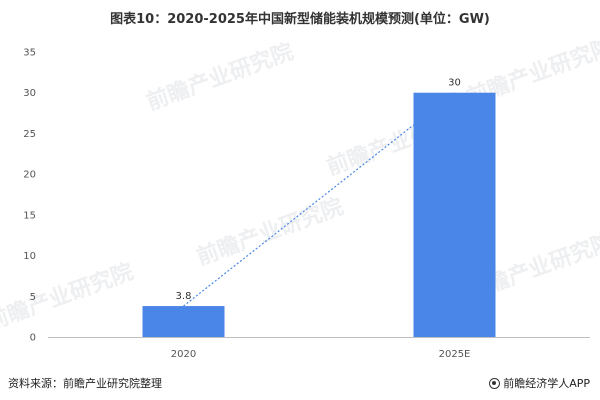 This screenshot has width=600, height=400. I want to click on brand-logo-icon, so click(495, 383).